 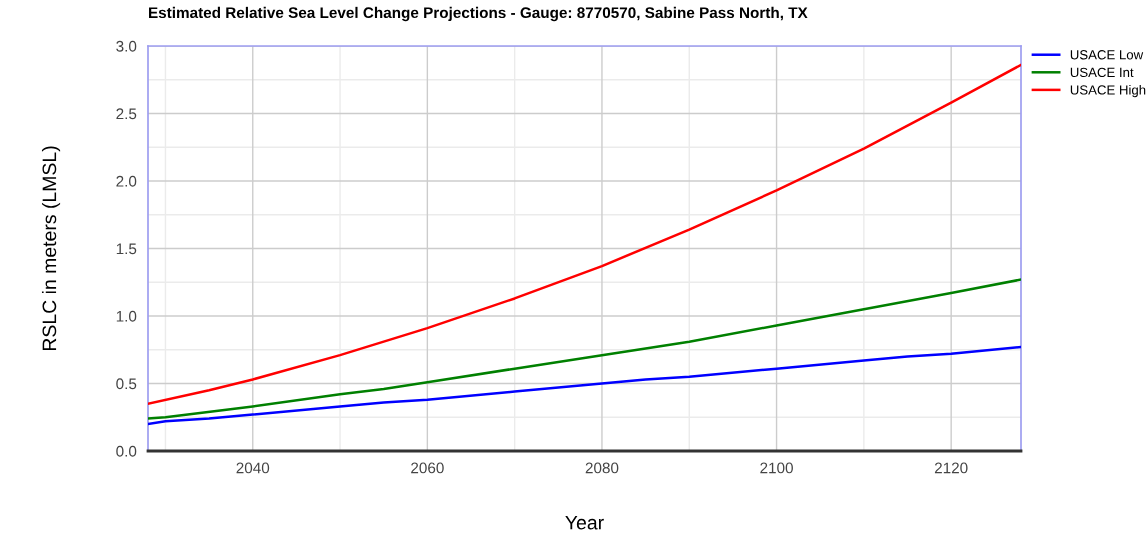 What do you see at coordinates (126, 46) in the screenshot?
I see `y-tick-label: 3.0` at bounding box center [126, 46].